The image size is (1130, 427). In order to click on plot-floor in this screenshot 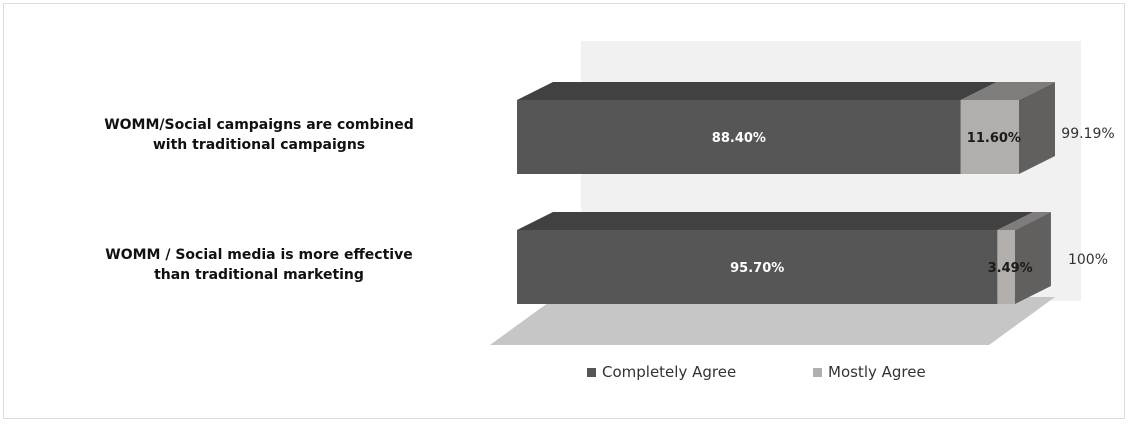, I will do `click(772, 321)`.